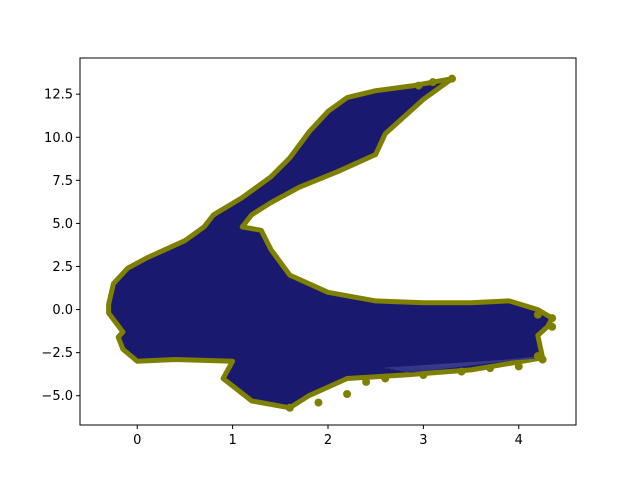  I want to click on y-axis: −5.0 −2.5 0.0 2.5 5.0 7.5 10.0 12.5, so click(60, 246).